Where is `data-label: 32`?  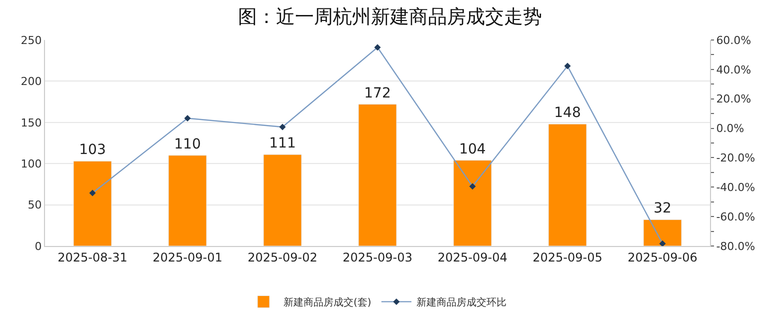 data-label: 32 is located at coordinates (663, 208).